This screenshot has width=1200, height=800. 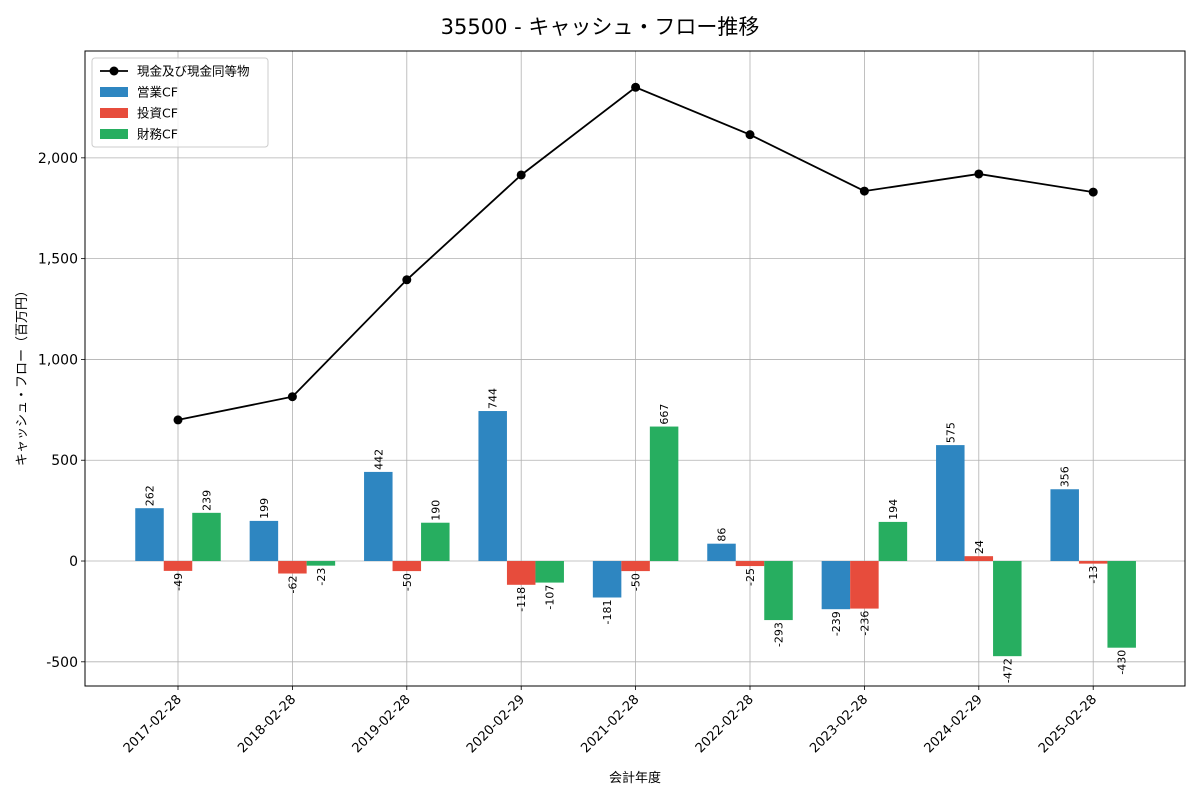 I want to click on x-tick-label: 2024-02-29, so click(x=954, y=724).